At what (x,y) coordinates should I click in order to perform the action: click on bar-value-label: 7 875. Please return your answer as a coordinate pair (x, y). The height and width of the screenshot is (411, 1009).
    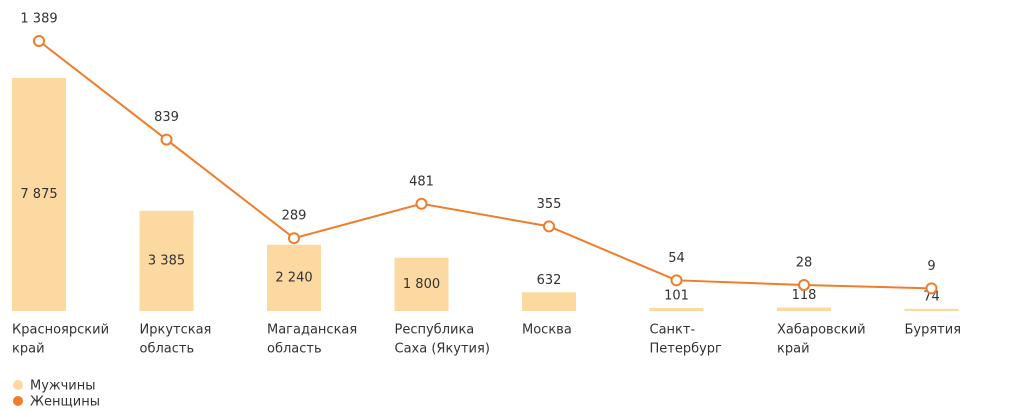
    Looking at the image, I should click on (38, 194).